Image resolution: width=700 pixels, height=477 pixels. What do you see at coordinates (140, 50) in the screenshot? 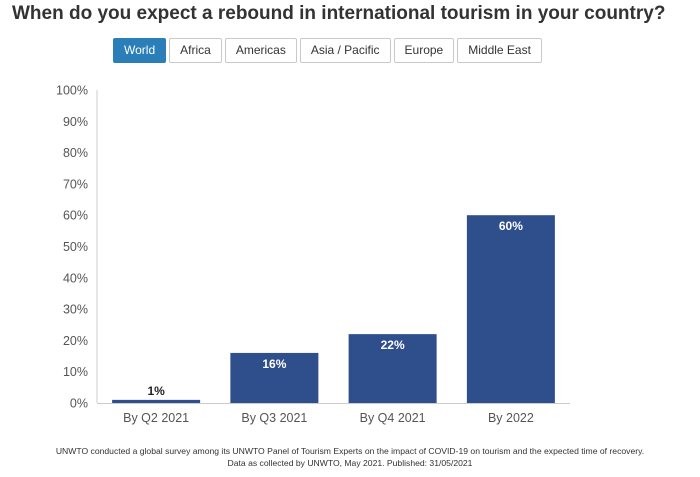
I see `tab-world: World` at bounding box center [140, 50].